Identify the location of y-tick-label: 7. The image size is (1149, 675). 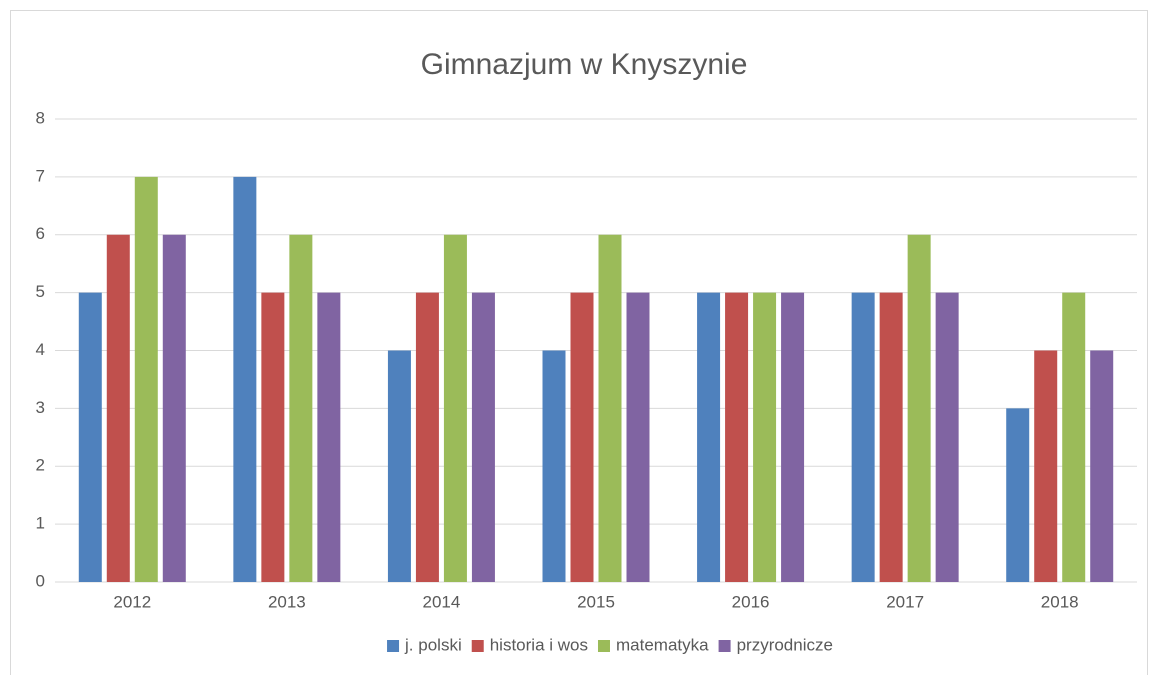
(40, 175).